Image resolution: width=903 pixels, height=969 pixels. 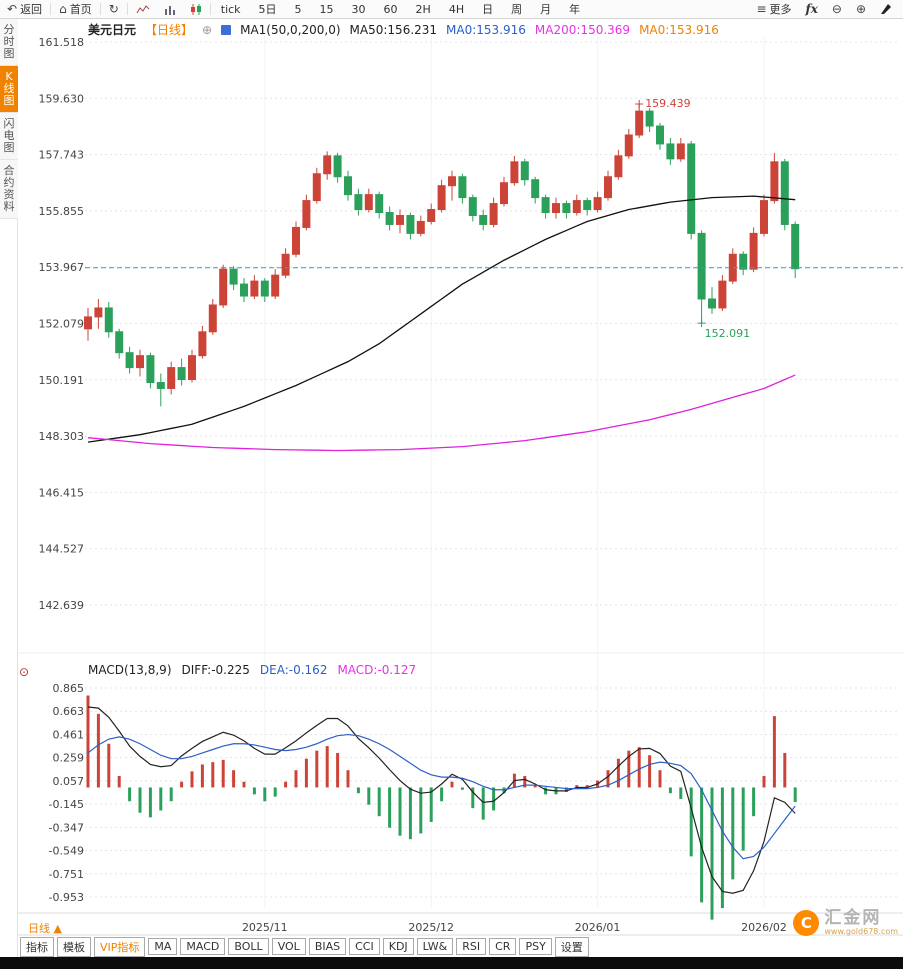 What do you see at coordinates (143, 9) in the screenshot?
I see `line-chart-type-button` at bounding box center [143, 9].